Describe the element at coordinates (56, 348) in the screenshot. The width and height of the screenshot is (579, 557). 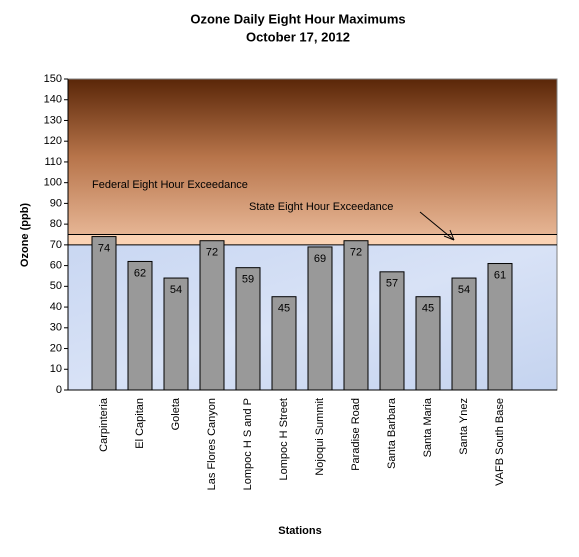
I see `y-tick-label: 20` at that location.